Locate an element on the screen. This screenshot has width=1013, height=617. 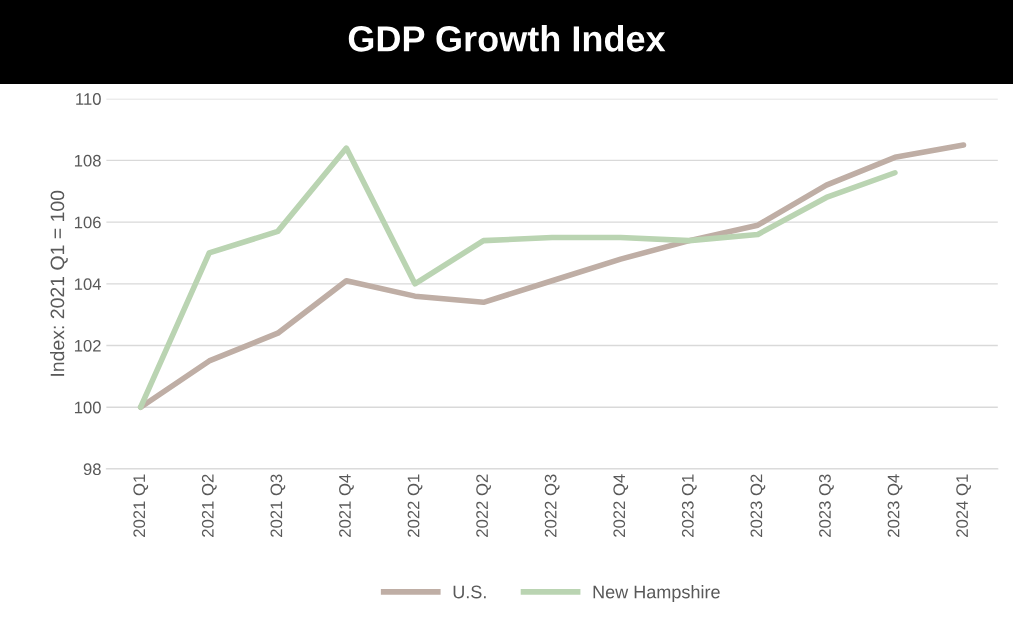
x-tick-label: 2022 Q4 is located at coordinates (621, 505).